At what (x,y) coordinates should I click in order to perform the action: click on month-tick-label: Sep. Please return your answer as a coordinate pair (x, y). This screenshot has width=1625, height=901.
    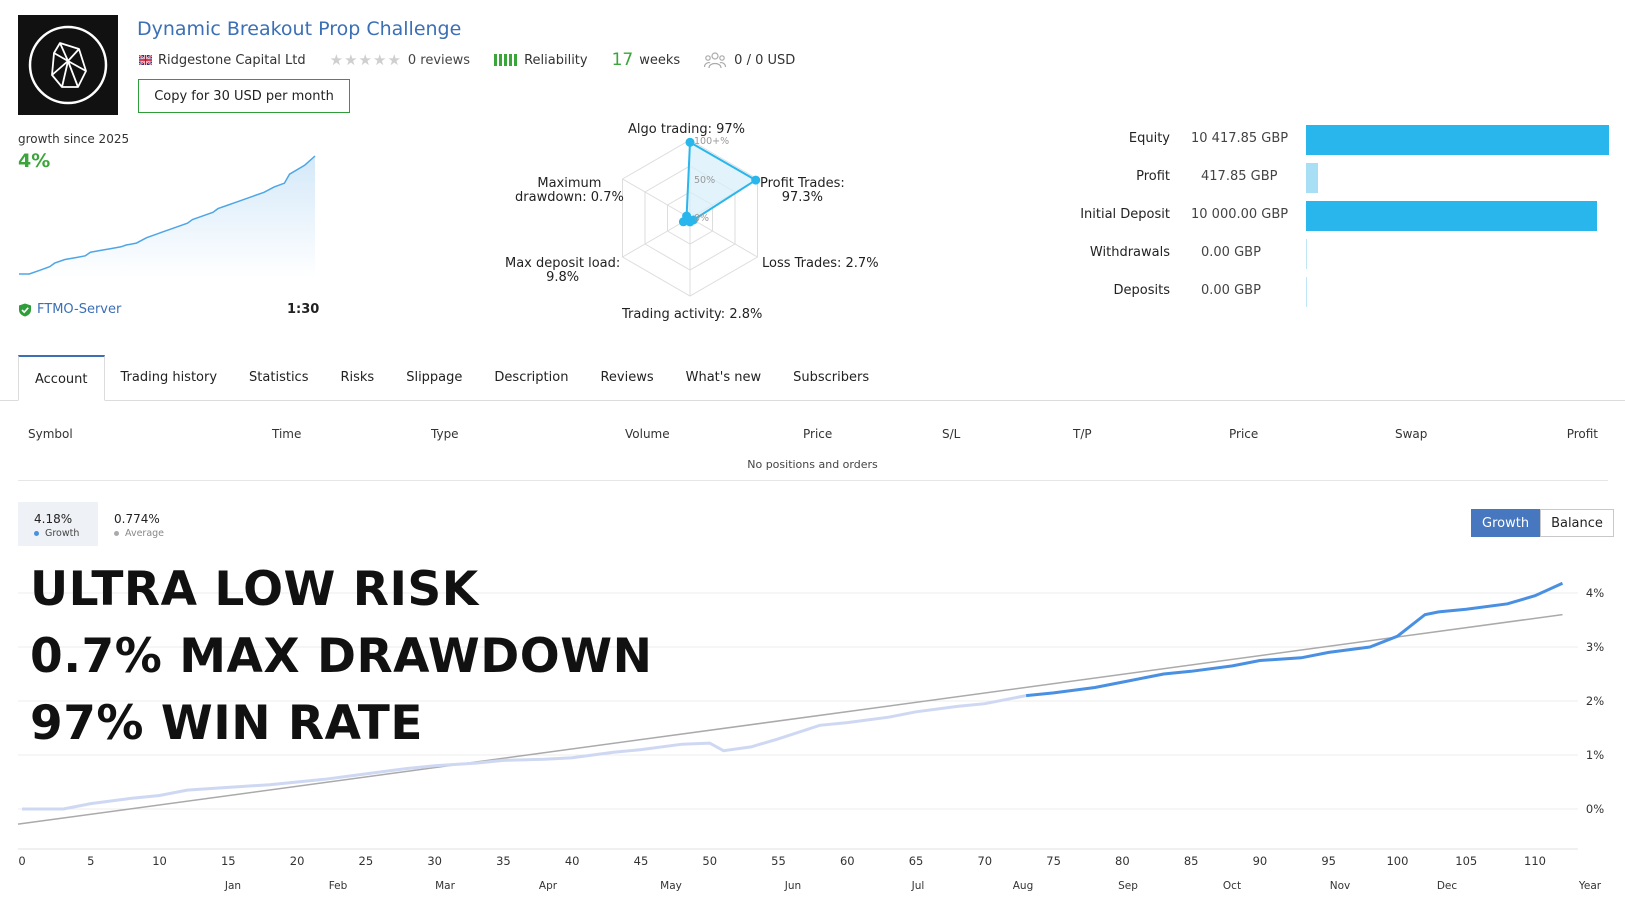
    Looking at the image, I should click on (1128, 886).